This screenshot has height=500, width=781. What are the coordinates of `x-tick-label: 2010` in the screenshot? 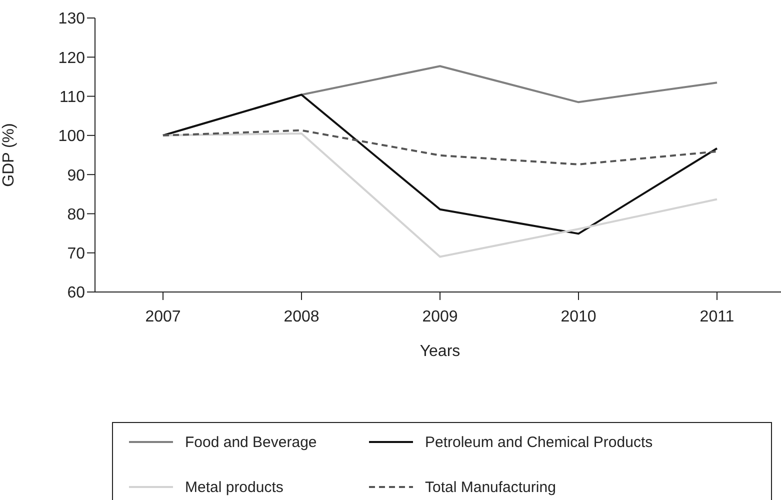 It's located at (578, 317).